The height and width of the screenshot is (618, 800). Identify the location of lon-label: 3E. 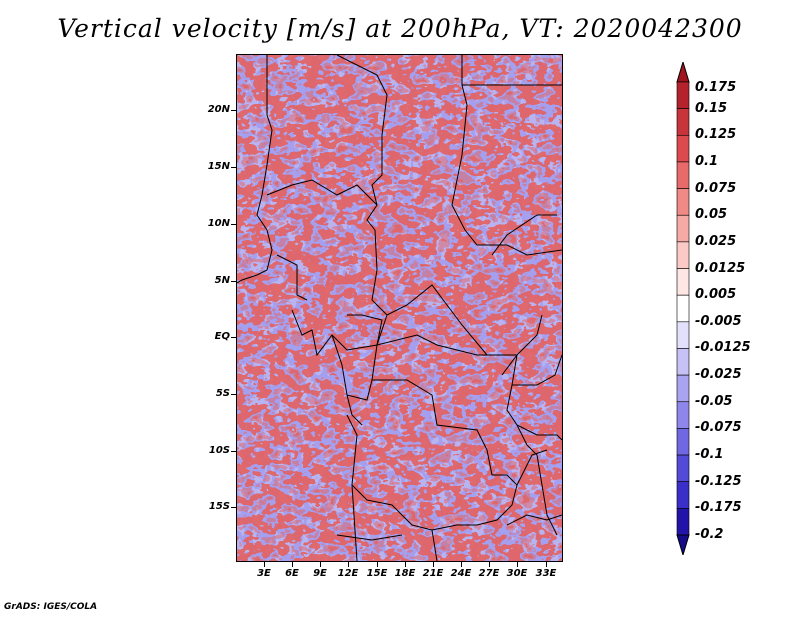
(264, 573).